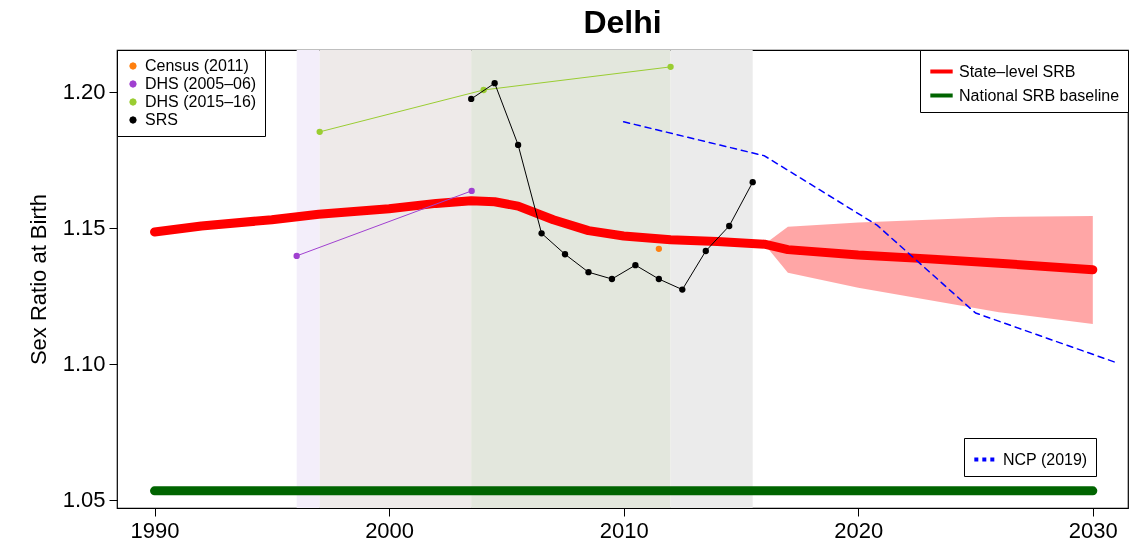 Image resolution: width=1131 pixels, height=546 pixels. Describe the element at coordinates (1045, 459) in the screenshot. I see `legend-label: NCP (2019)` at that location.